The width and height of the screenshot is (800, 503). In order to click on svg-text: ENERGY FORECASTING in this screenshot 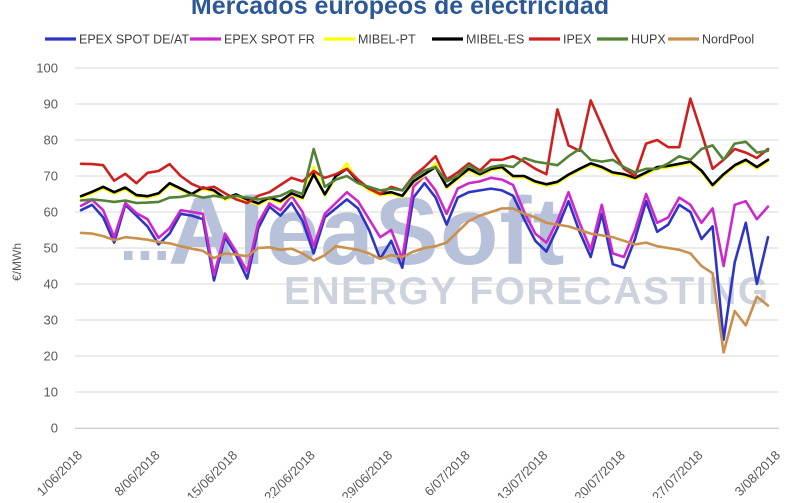, I will do `click(527, 291)`.